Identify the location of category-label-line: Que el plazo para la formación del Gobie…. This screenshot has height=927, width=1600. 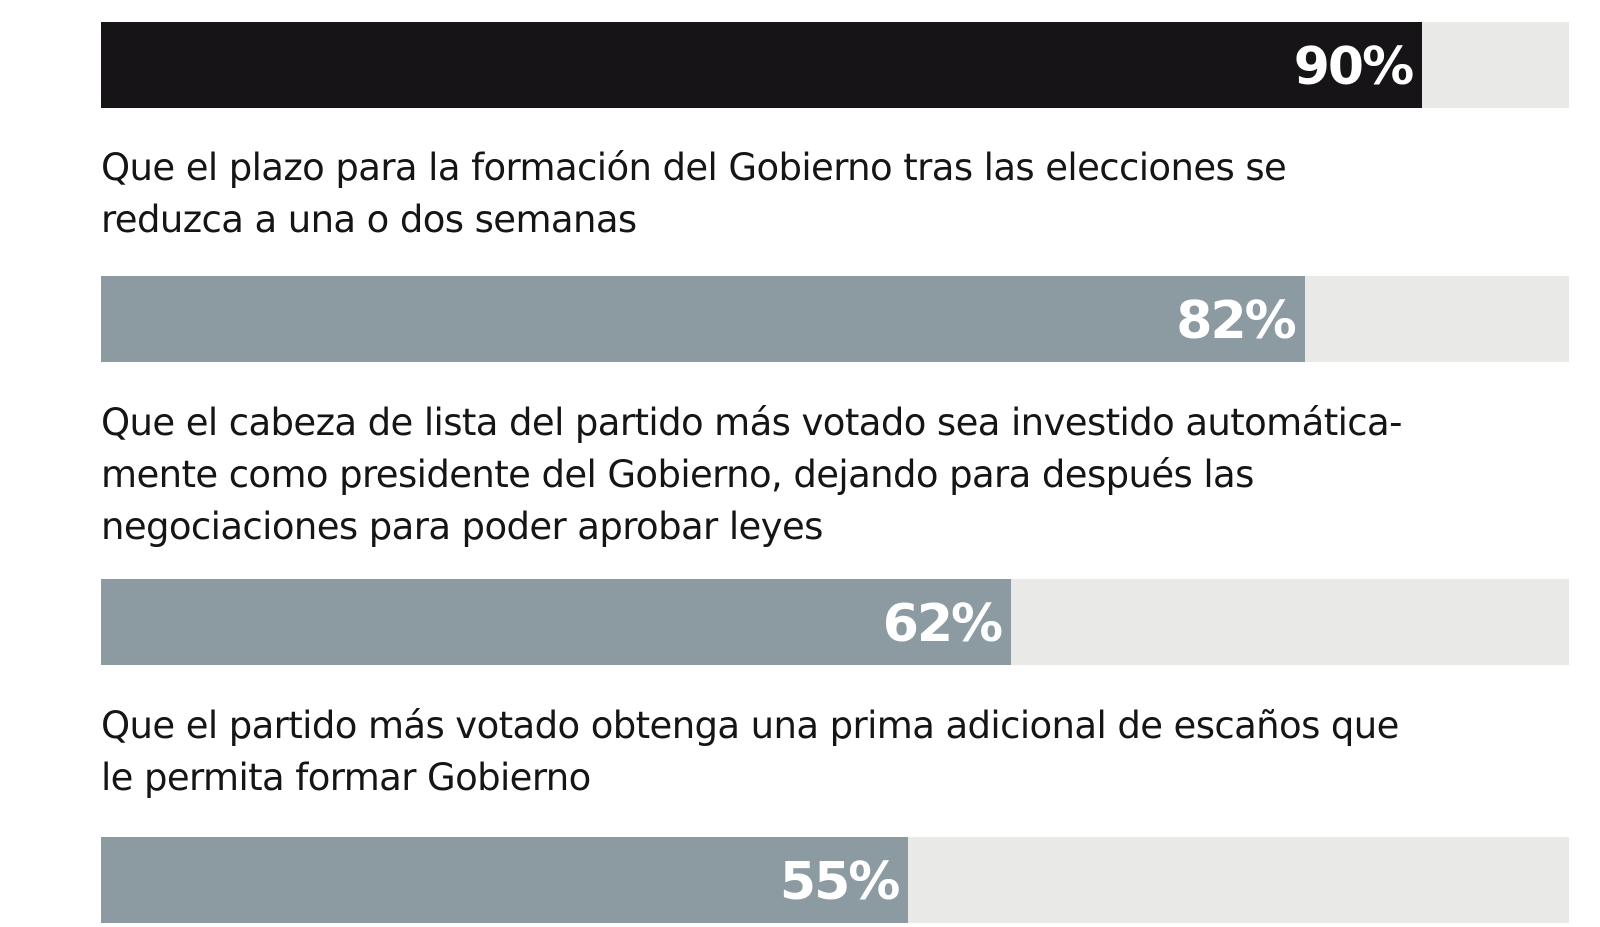
(694, 167).